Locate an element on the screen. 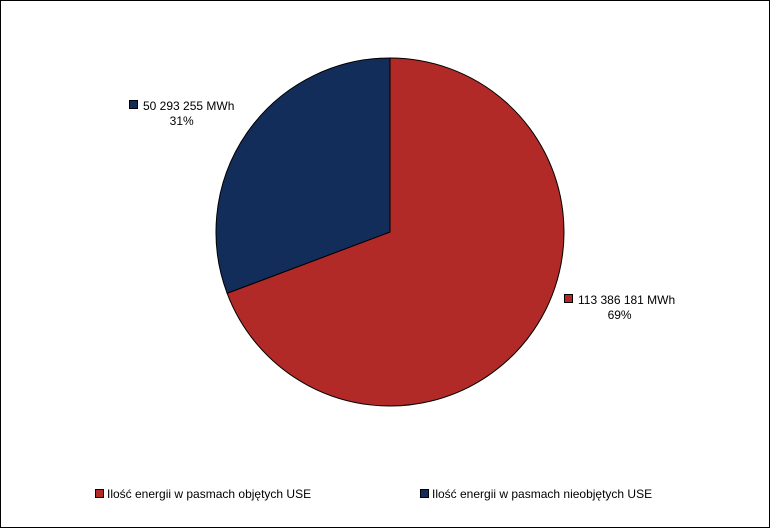 This screenshot has height=528, width=770. data-label-percent: 31% is located at coordinates (181, 121).